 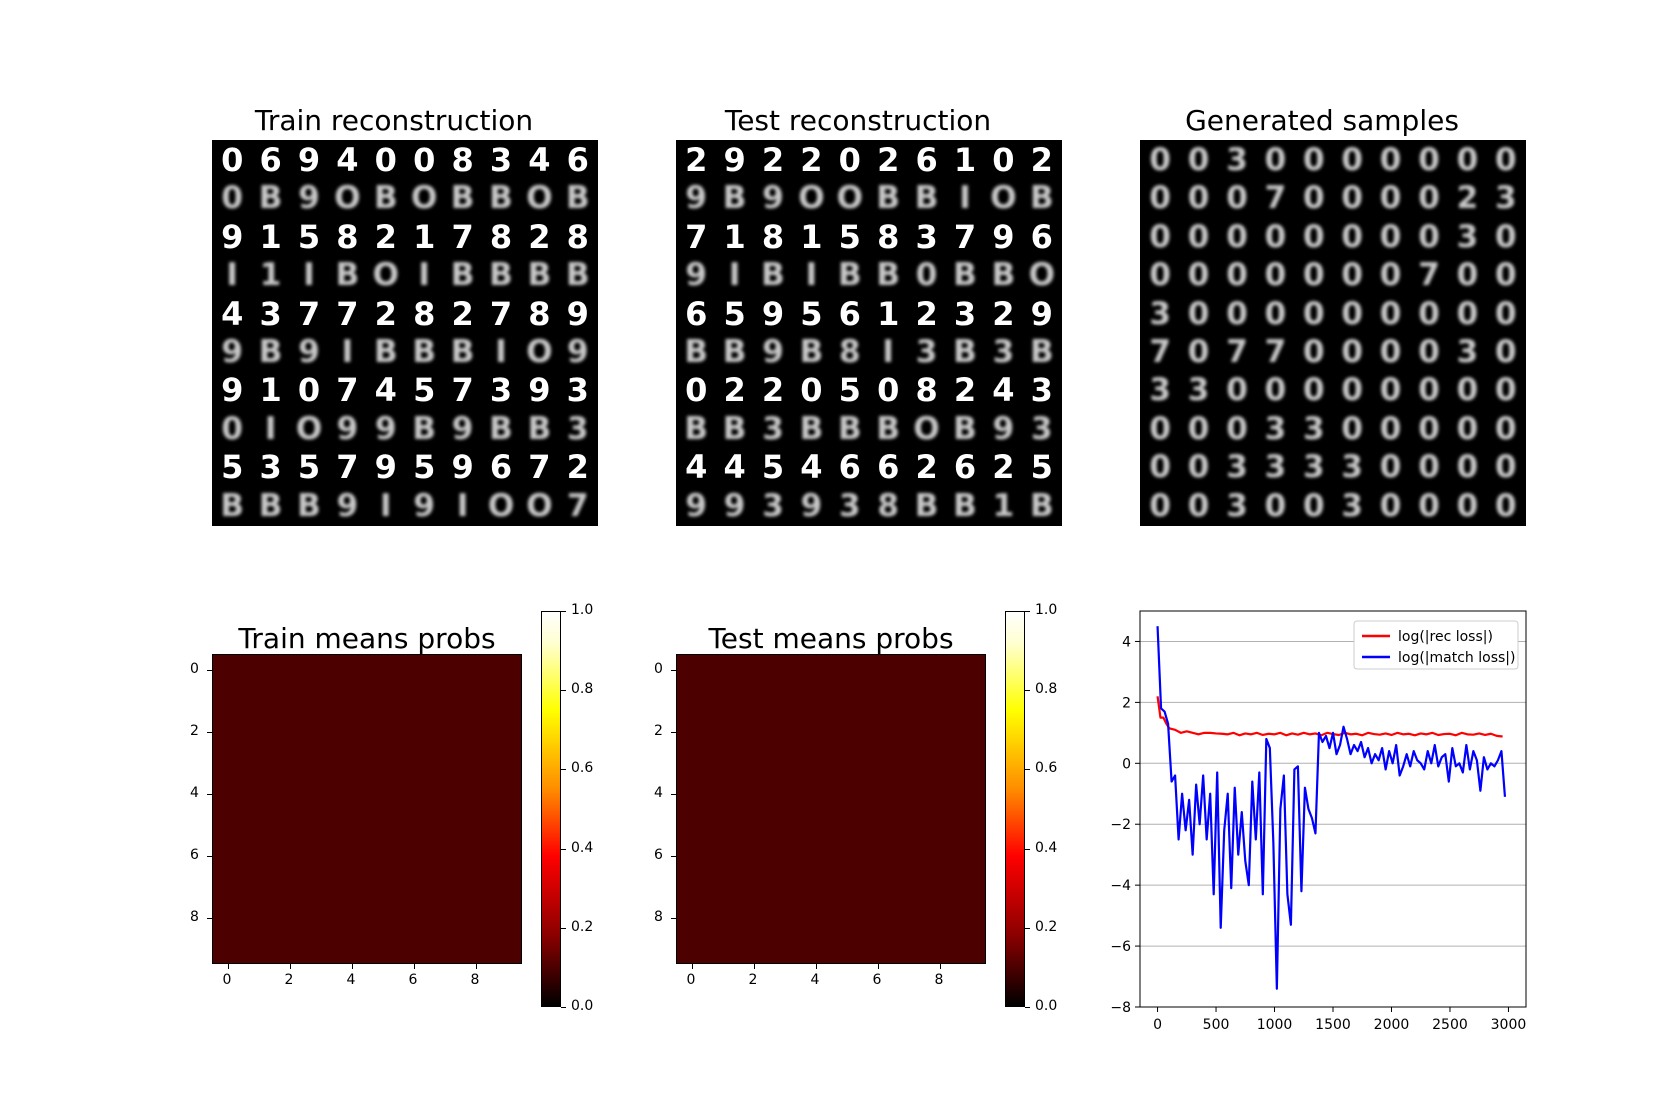 I want to click on legend-box, so click(x=1436, y=645).